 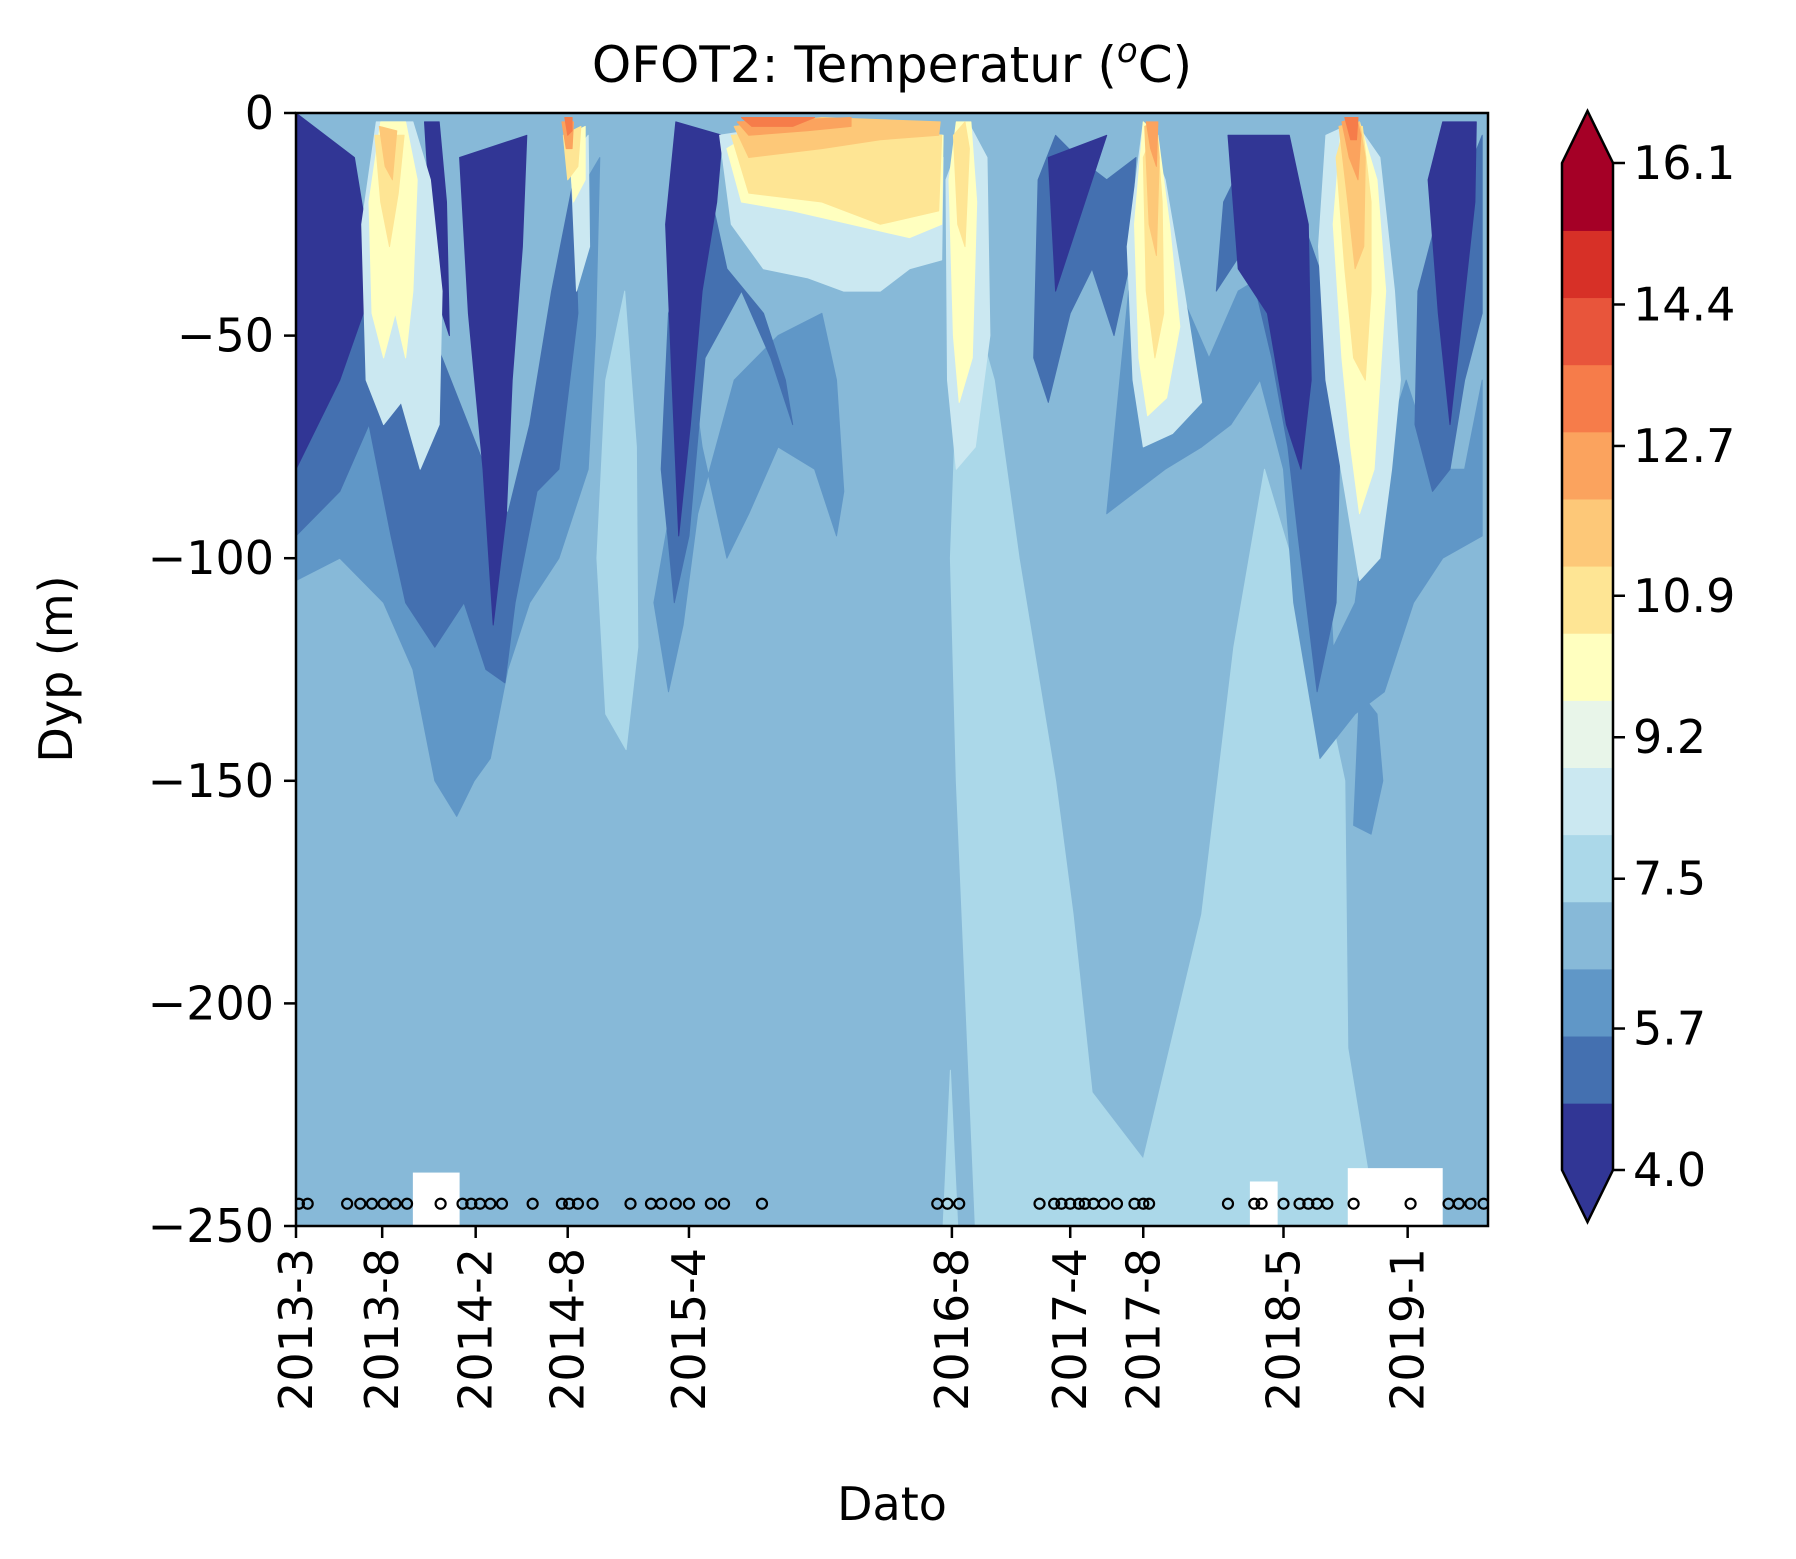 I want to click on colorbar-tick-label-1: 5.7, so click(x=1669, y=1029).